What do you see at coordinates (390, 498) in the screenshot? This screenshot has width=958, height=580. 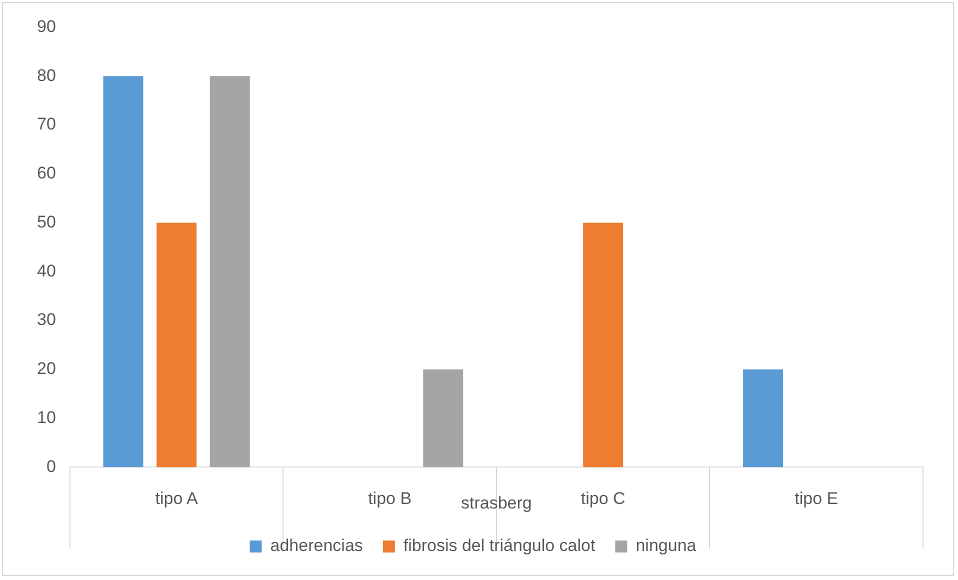 I see `x-tick-label: tipo B` at bounding box center [390, 498].